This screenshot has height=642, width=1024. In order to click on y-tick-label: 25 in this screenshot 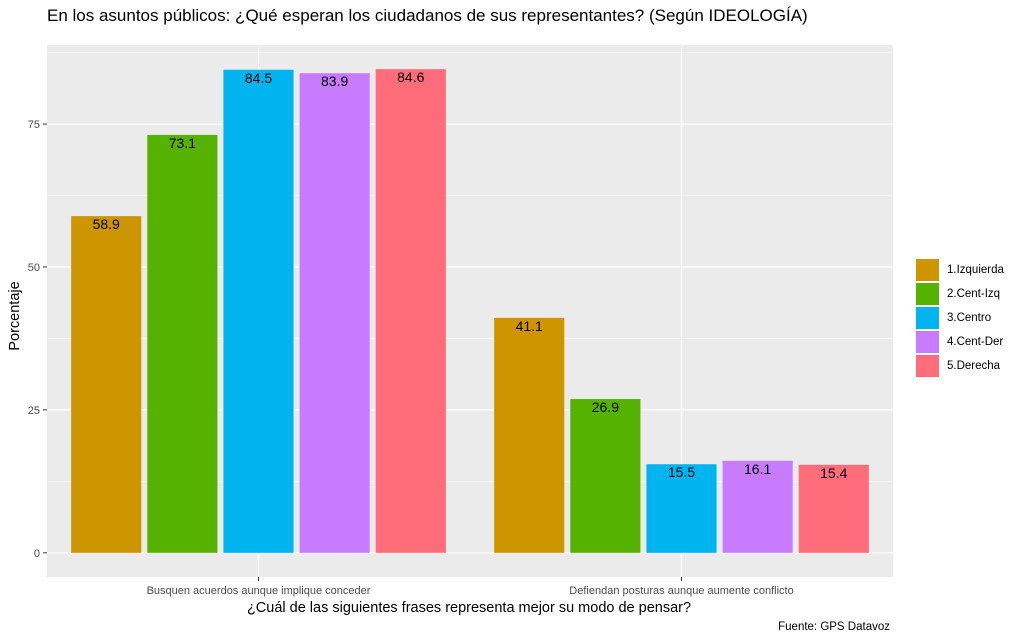, I will do `click(34, 411)`.